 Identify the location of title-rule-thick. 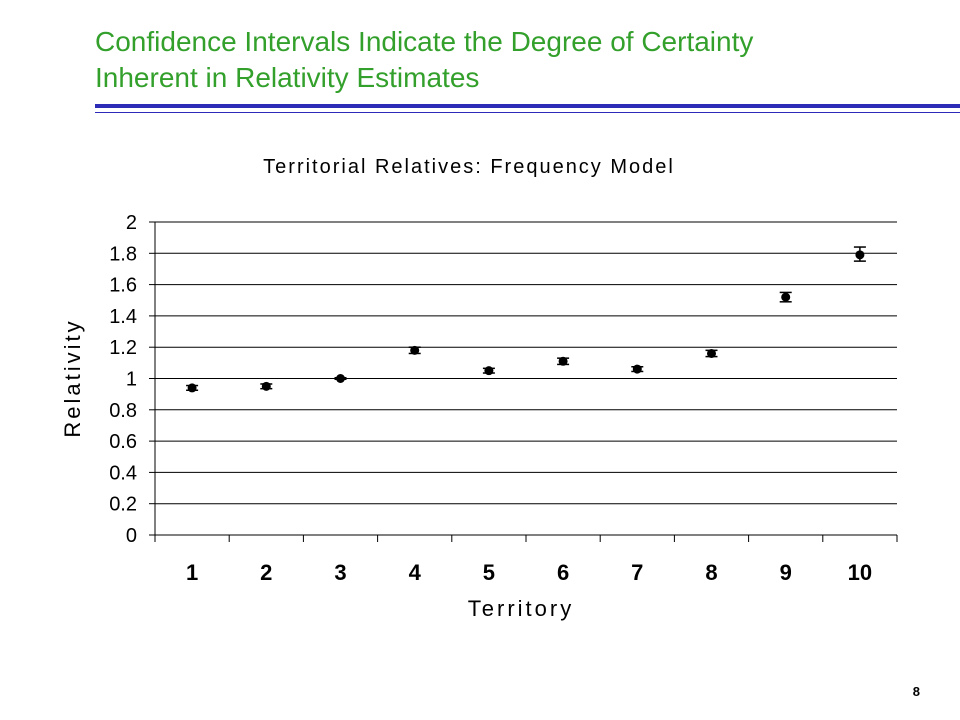
(527, 106).